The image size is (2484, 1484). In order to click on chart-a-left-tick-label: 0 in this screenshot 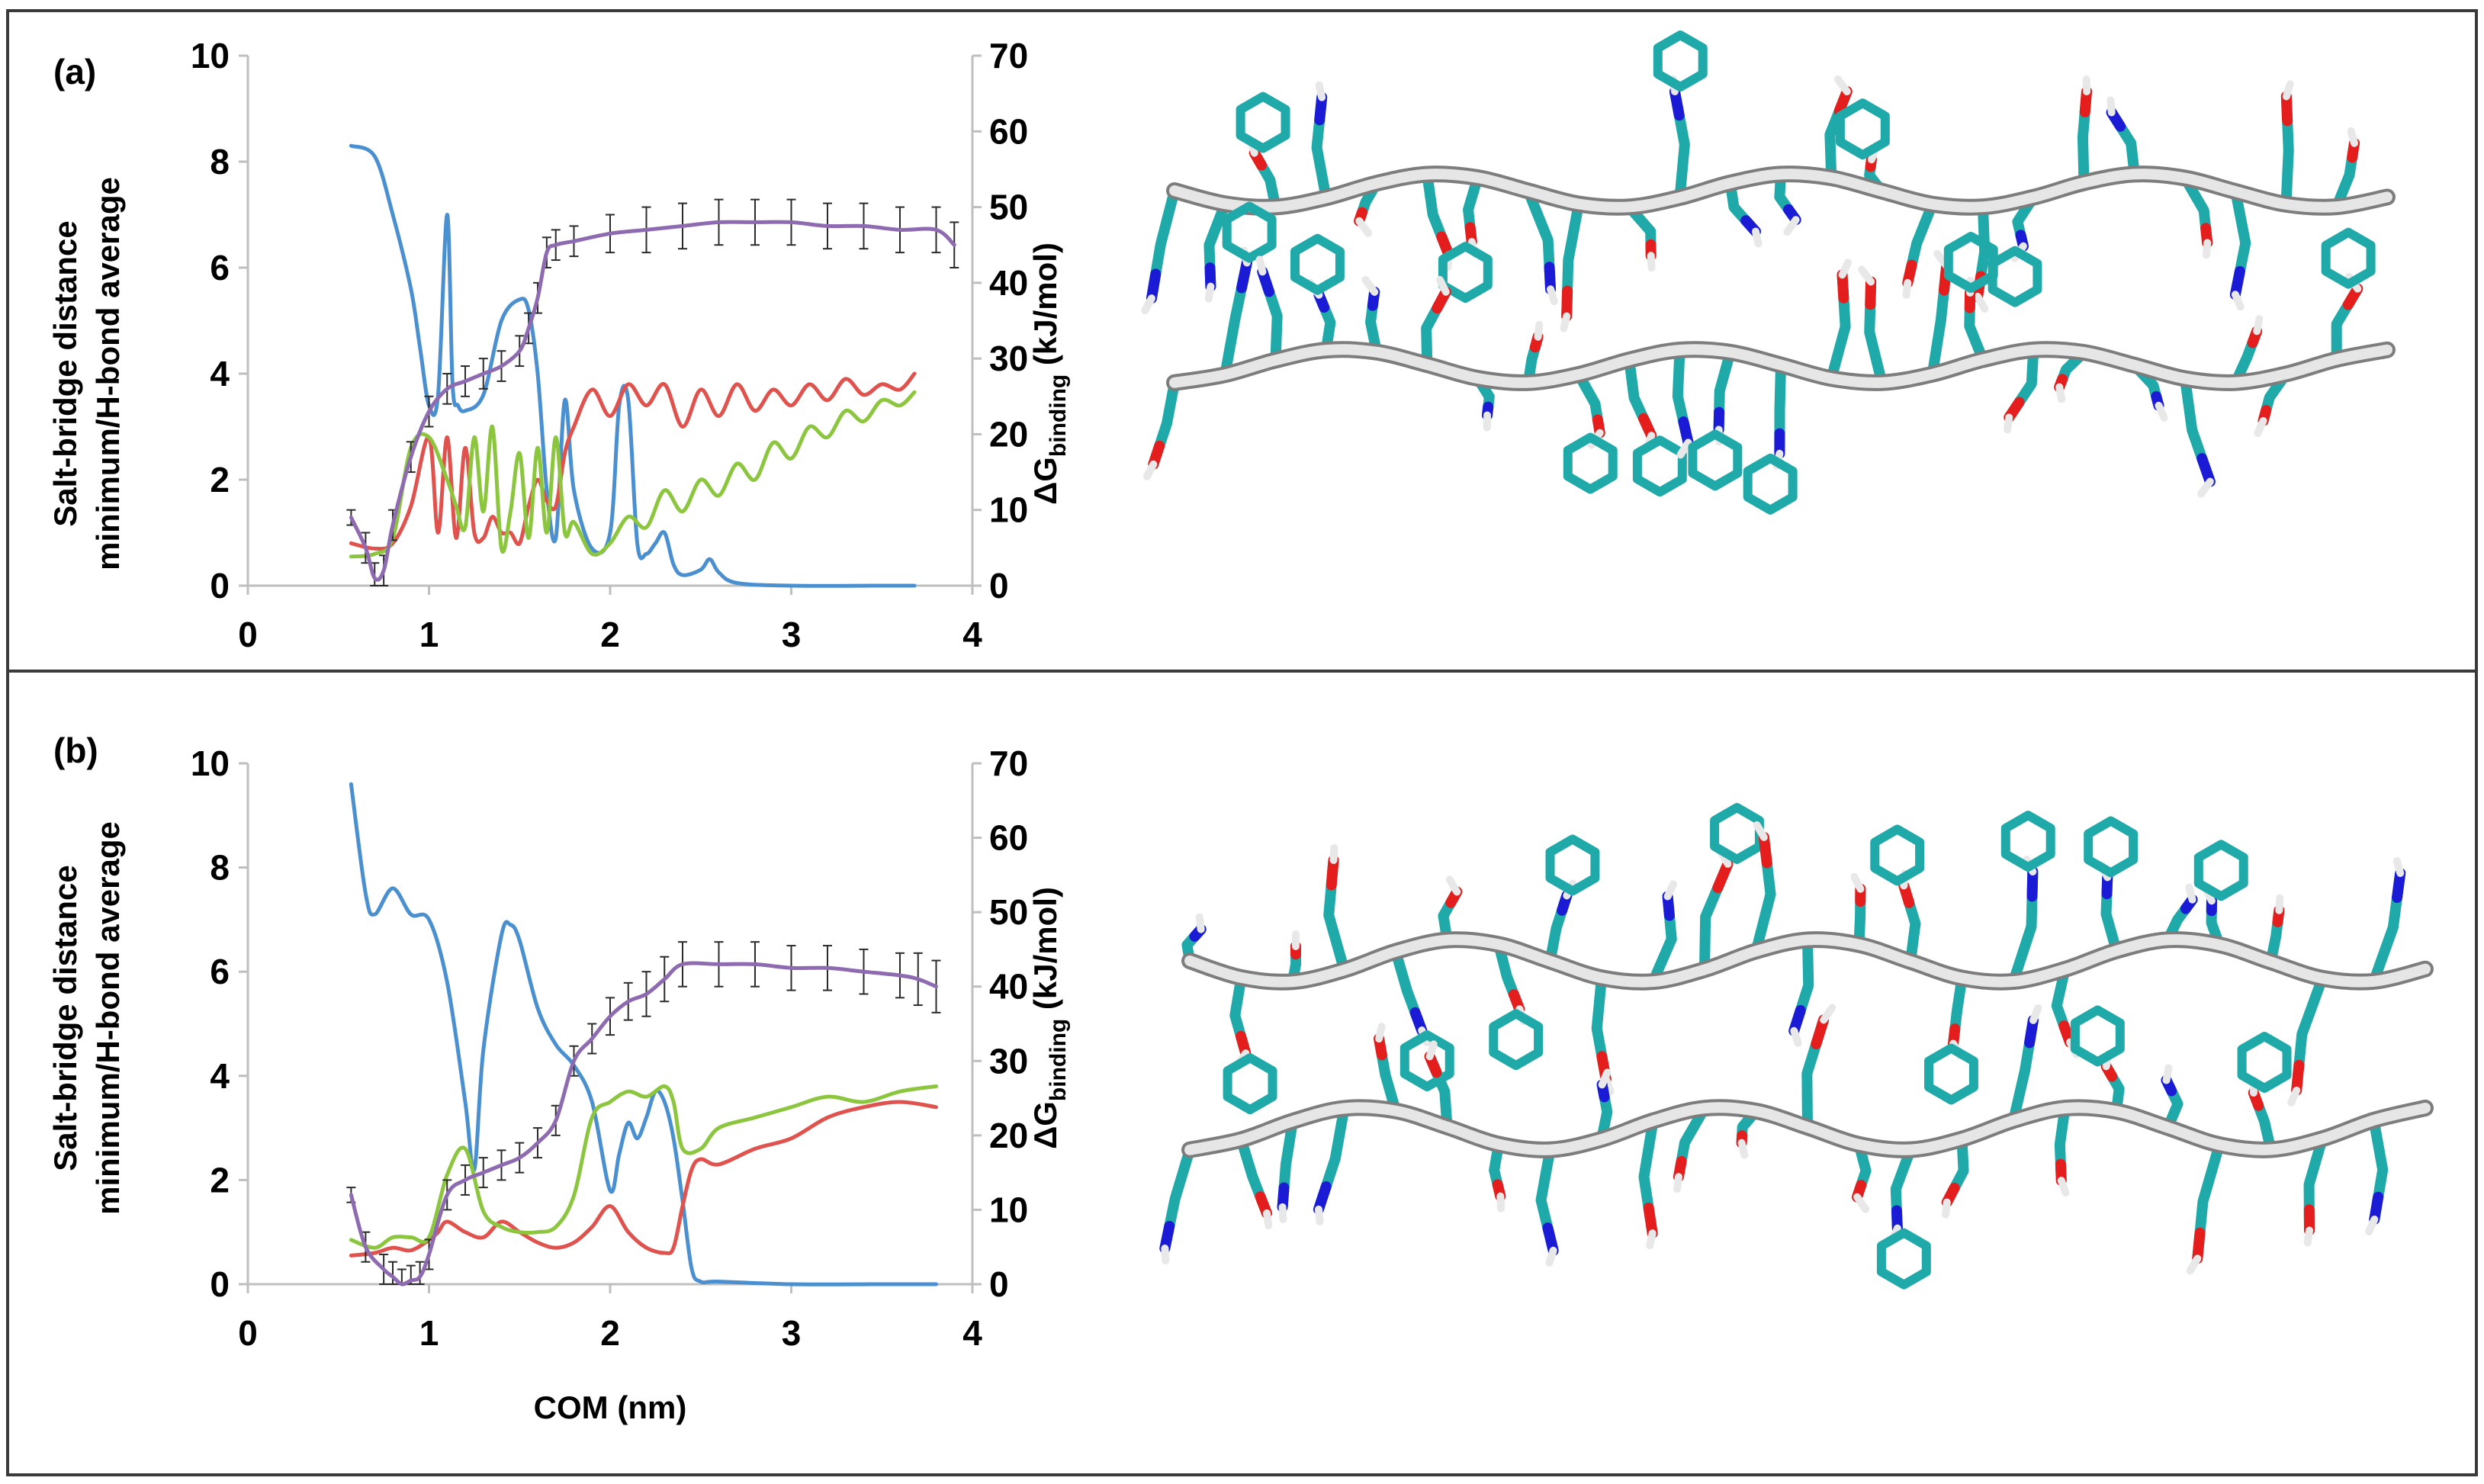, I will do `click(220, 586)`.